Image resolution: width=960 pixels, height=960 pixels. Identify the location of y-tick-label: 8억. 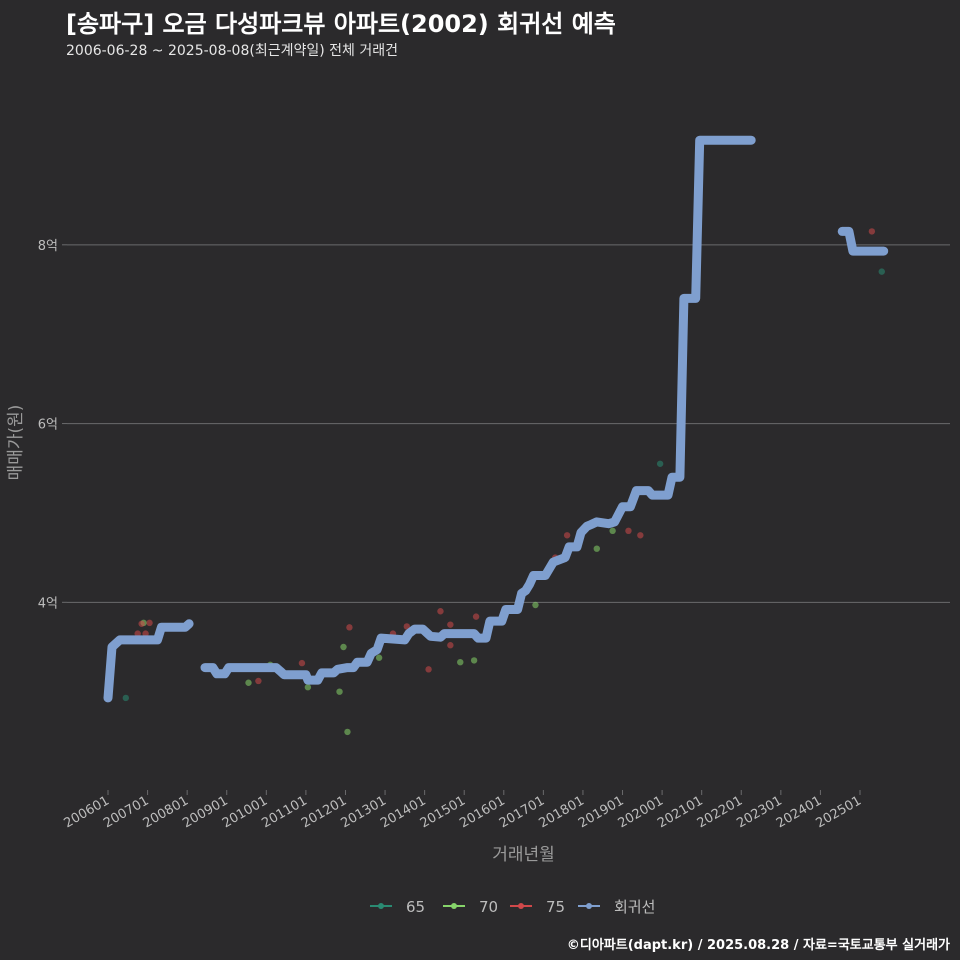
(48, 246).